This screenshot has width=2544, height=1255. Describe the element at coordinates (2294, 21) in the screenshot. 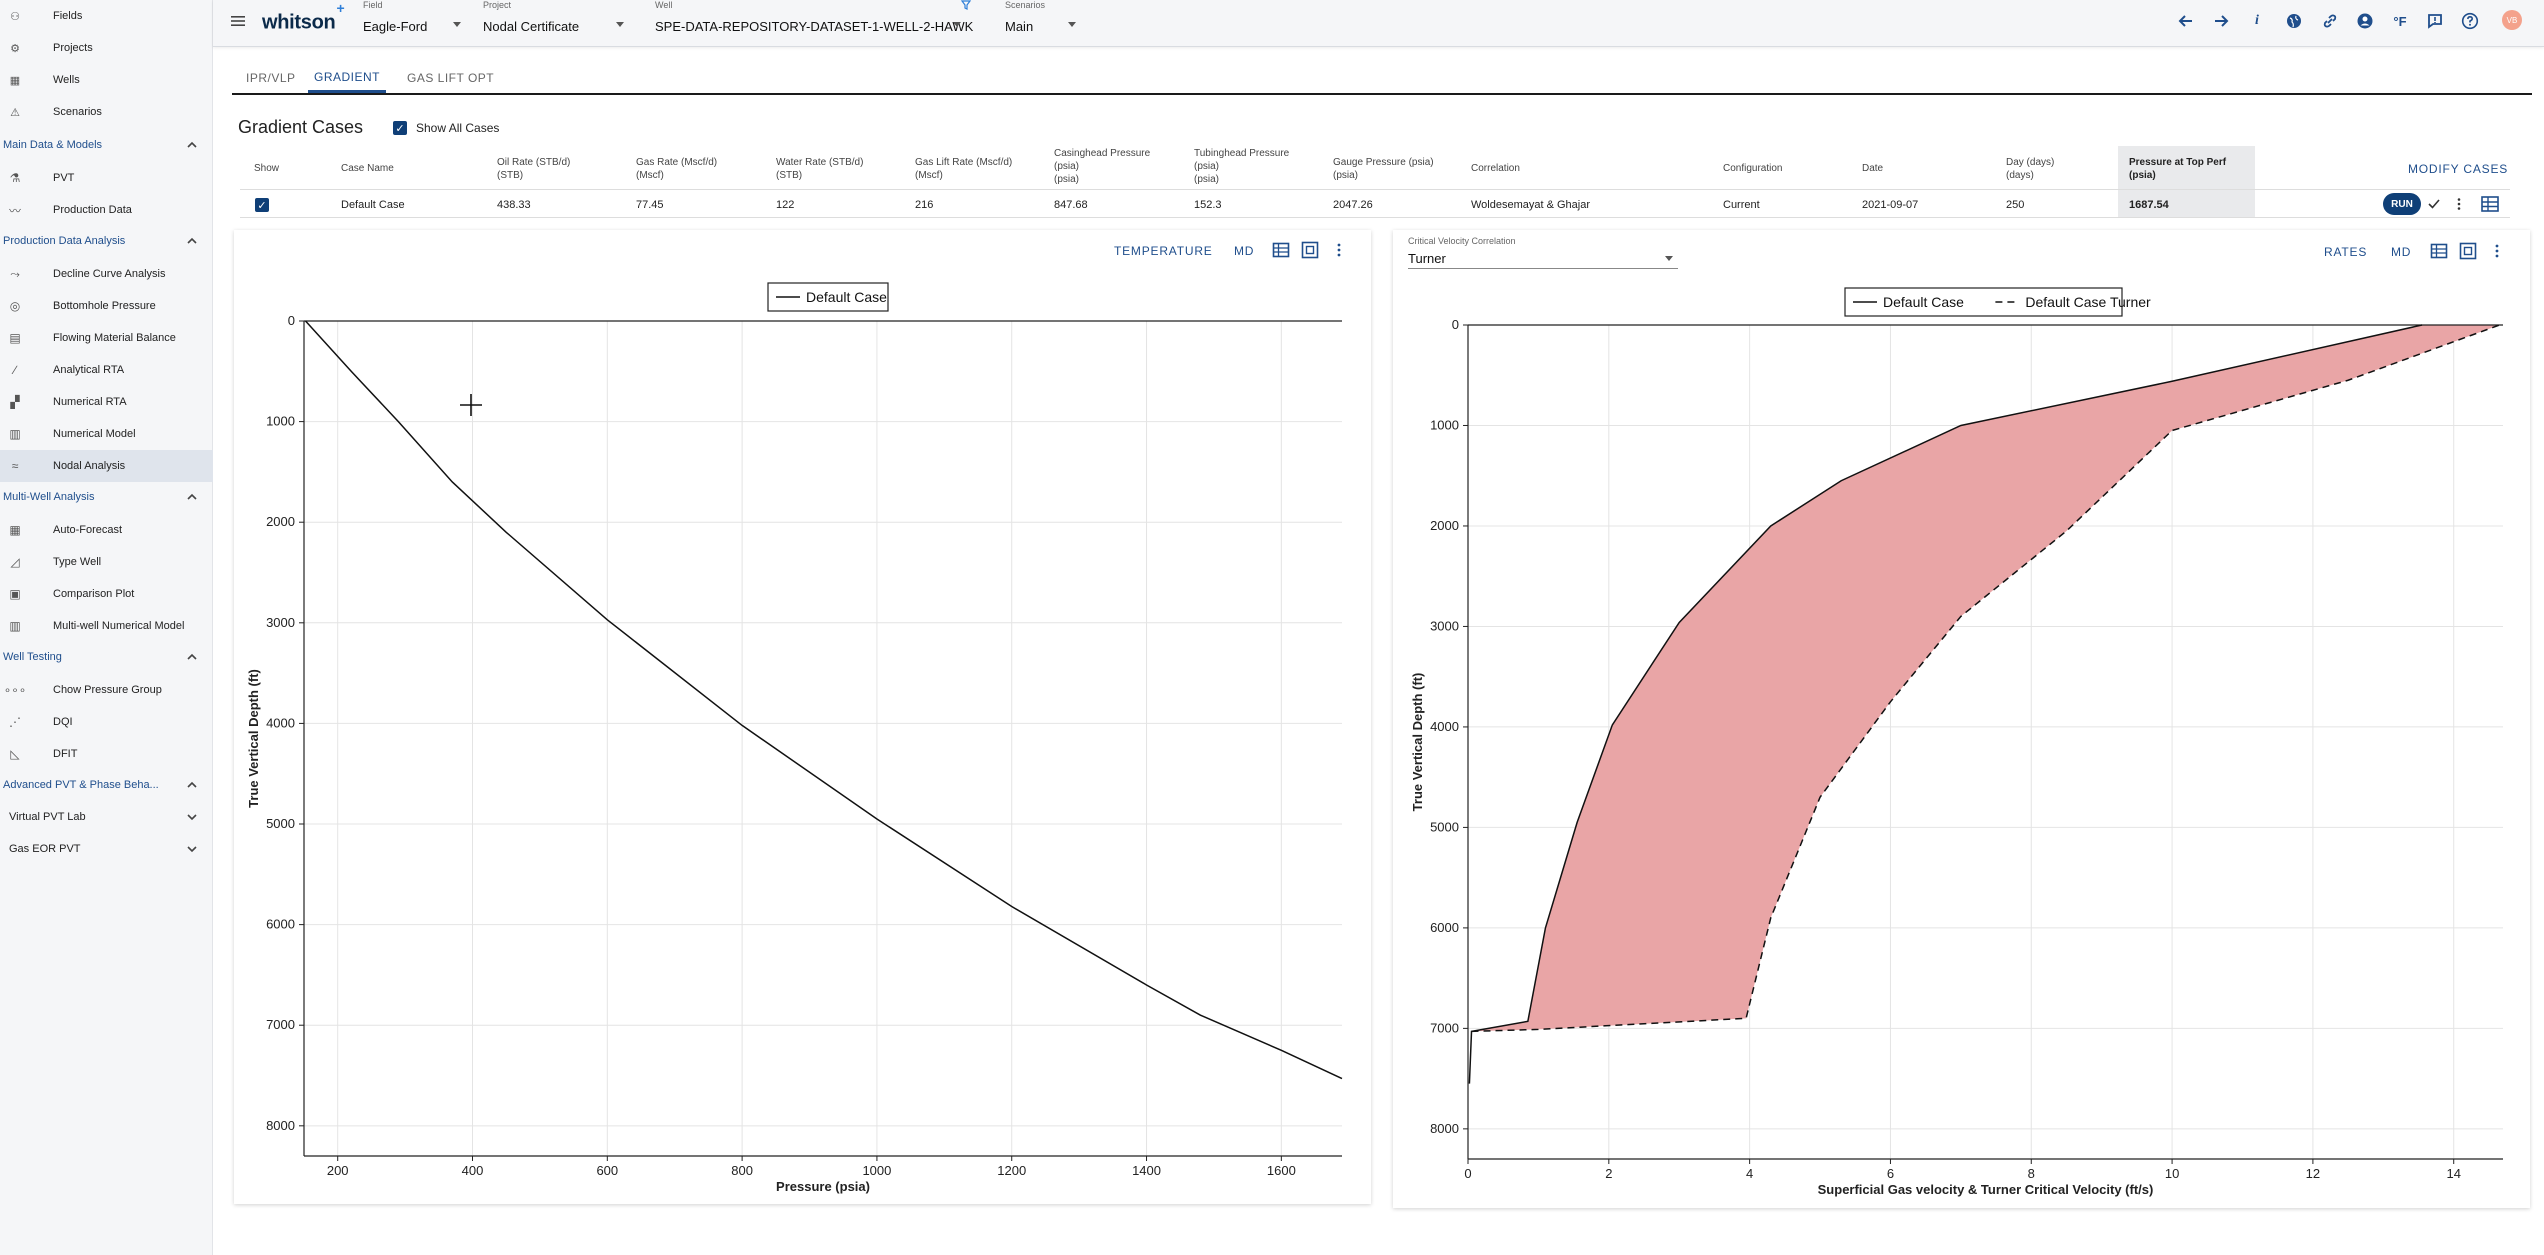

I see `globe-icon` at that location.